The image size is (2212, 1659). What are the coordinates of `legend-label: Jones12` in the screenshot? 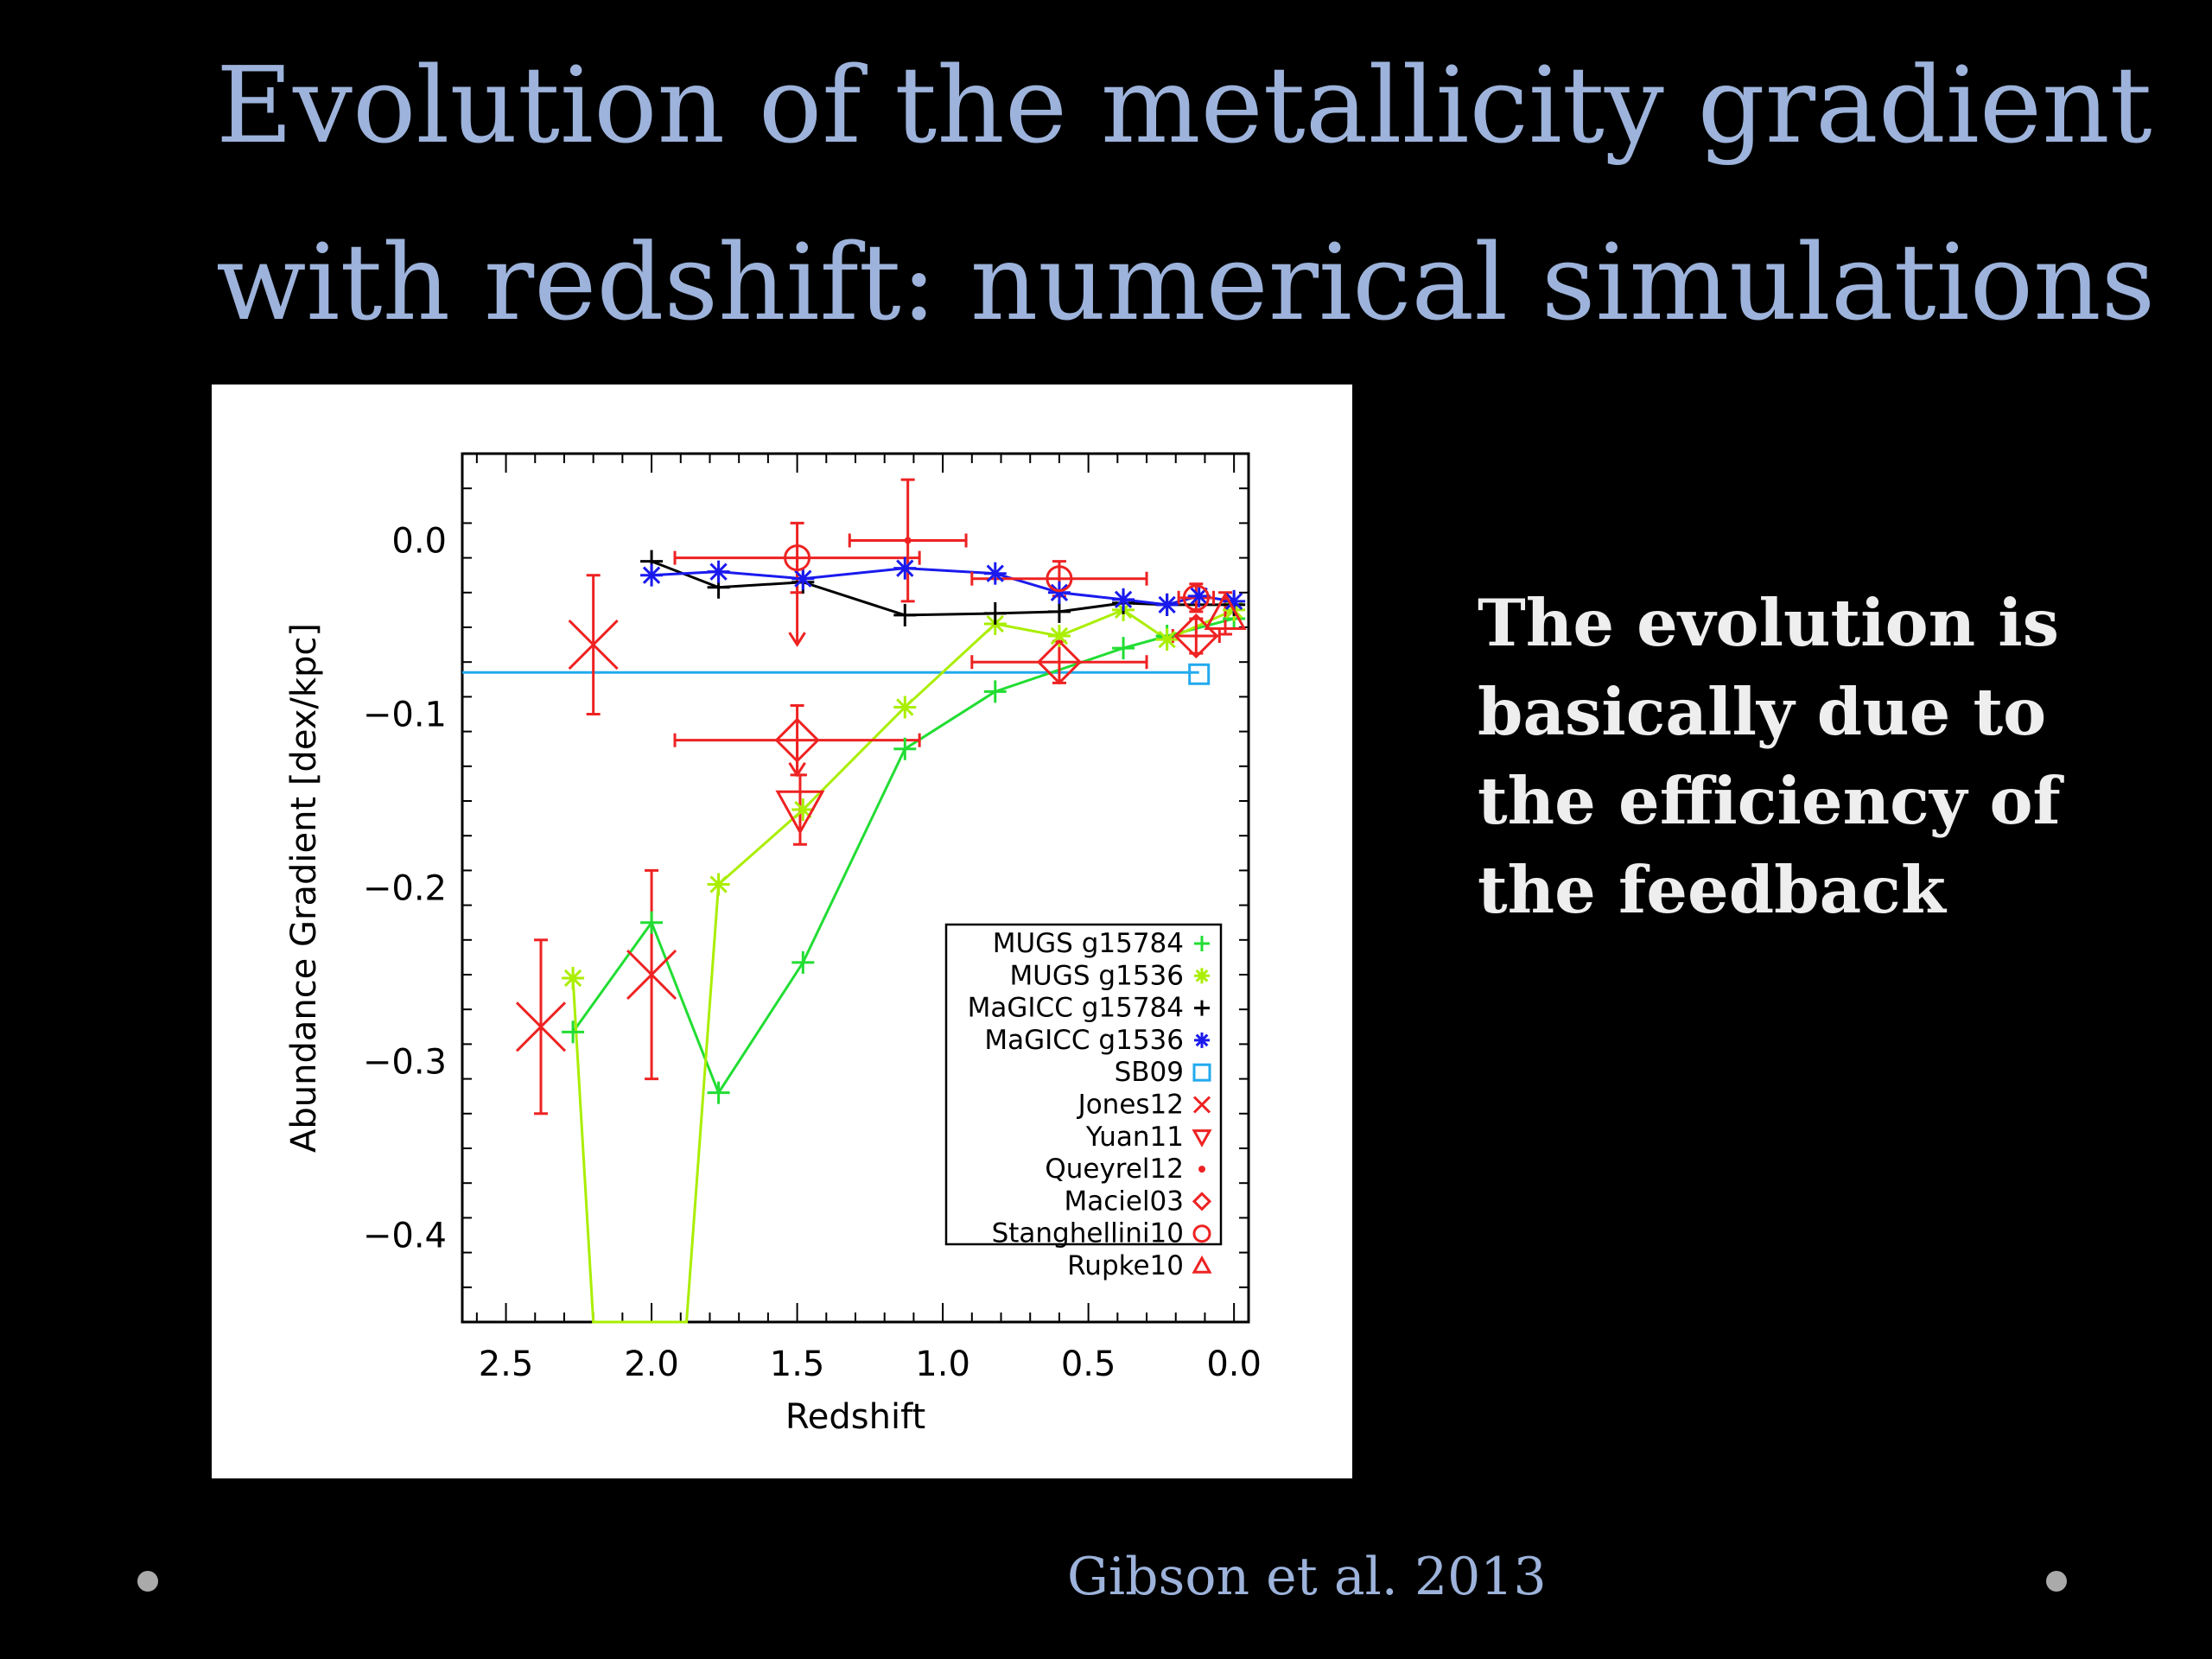 It's located at (1130, 1105).